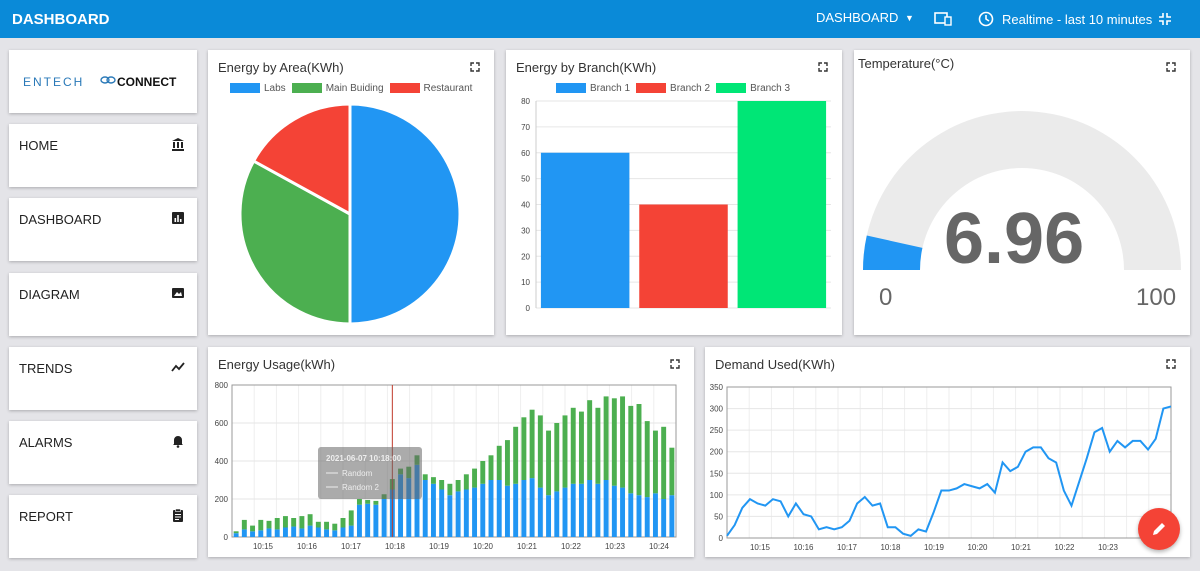  What do you see at coordinates (593, 88) in the screenshot?
I see `bar-legend-item: Branch 1` at bounding box center [593, 88].